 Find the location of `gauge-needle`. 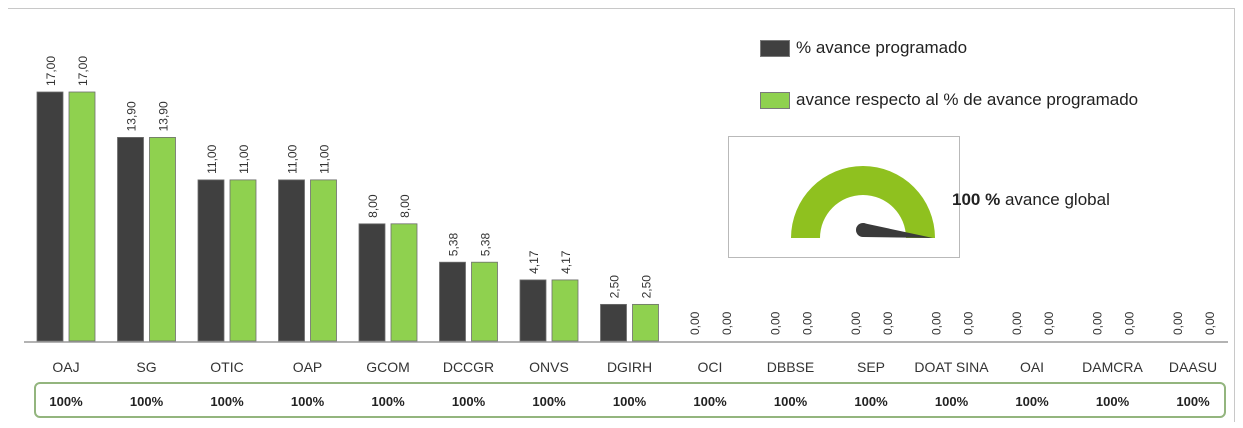

gauge-needle is located at coordinates (898, 230).